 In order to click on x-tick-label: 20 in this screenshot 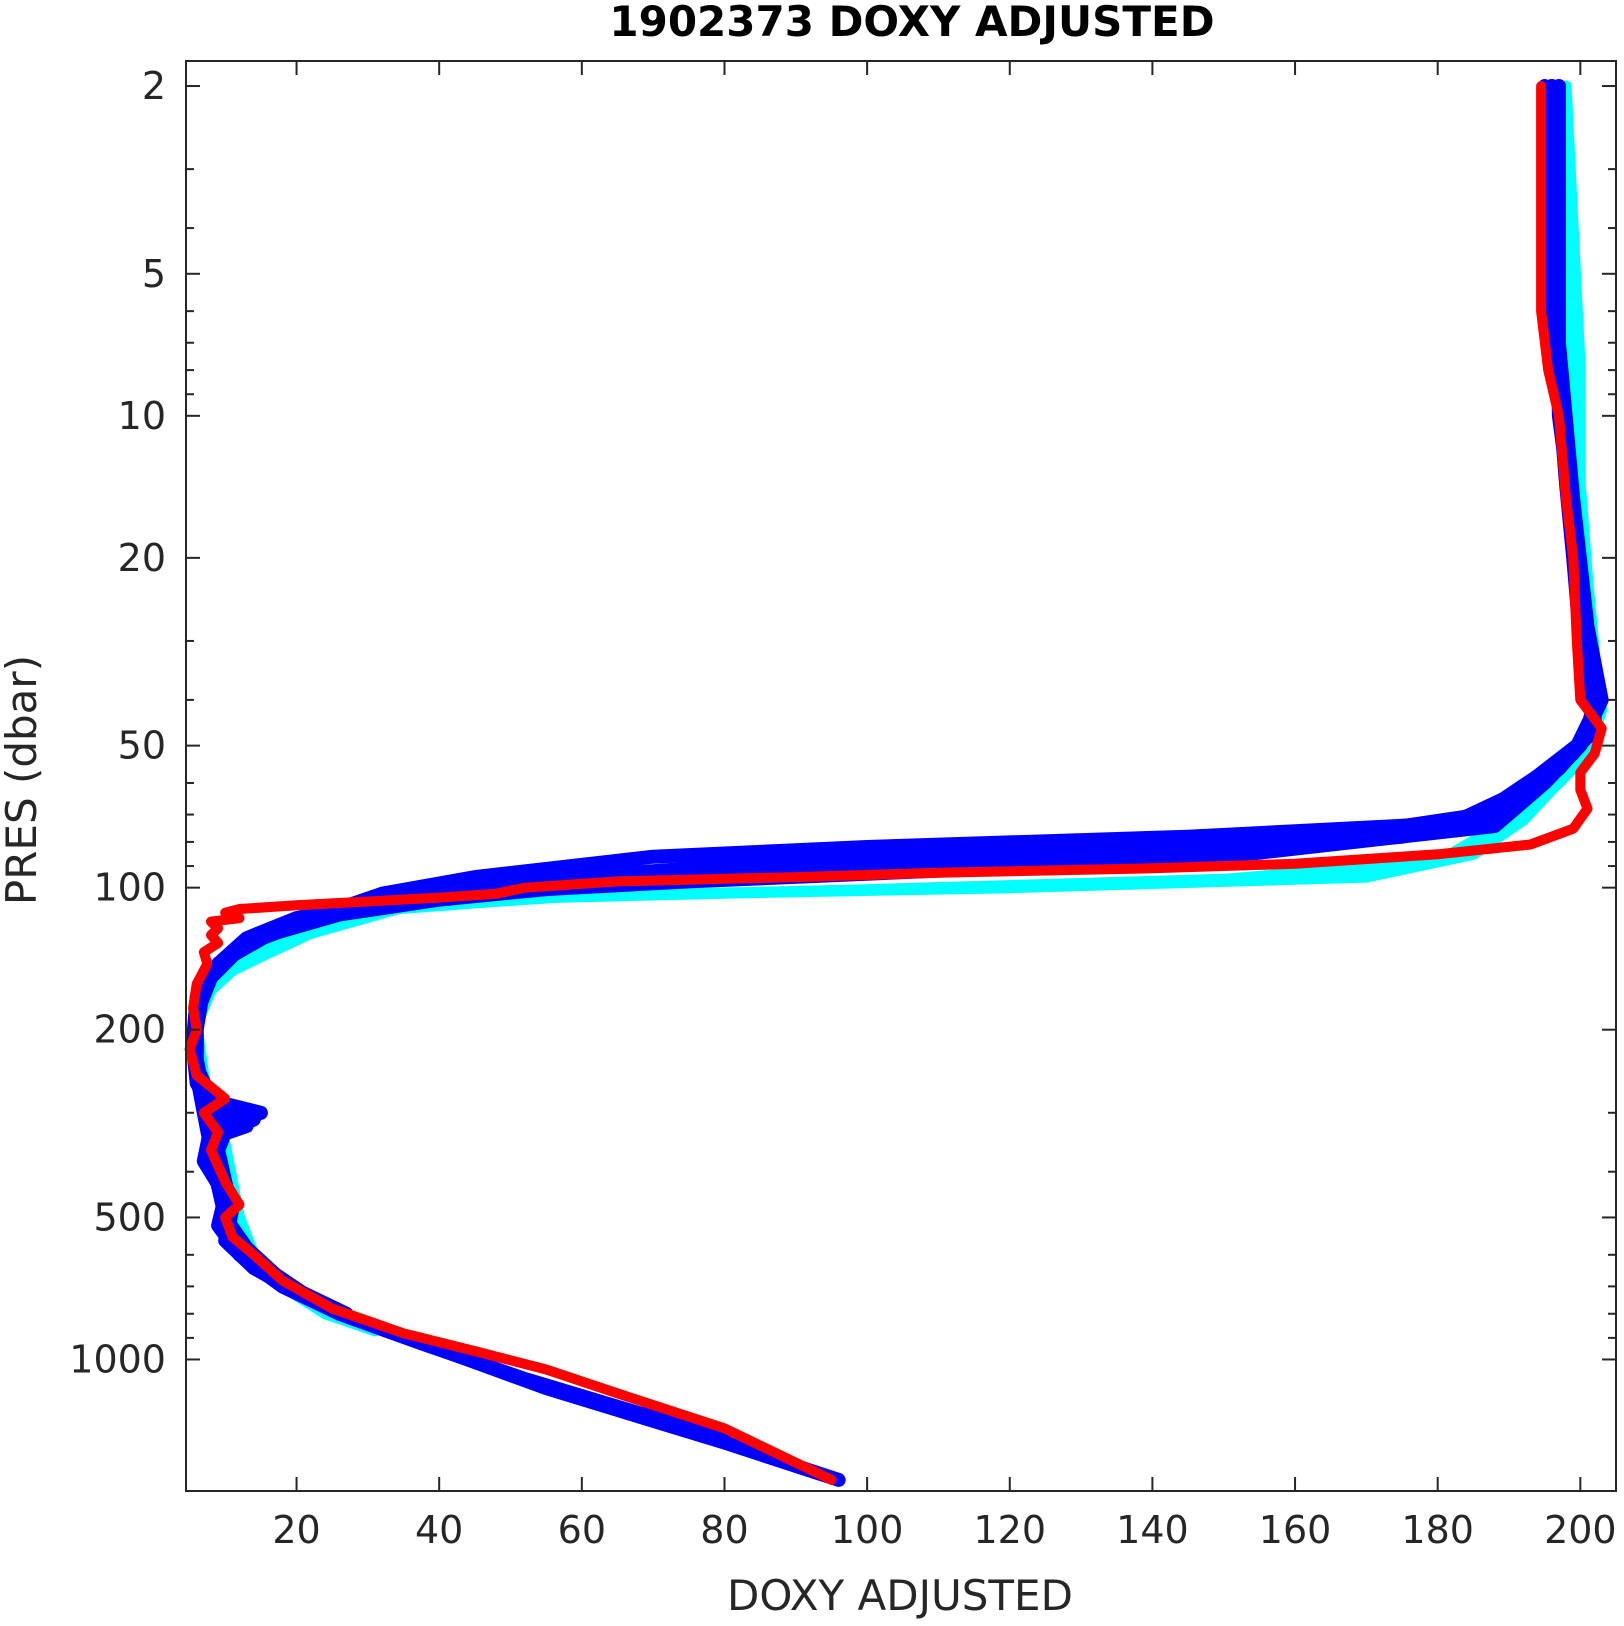, I will do `click(296, 1530)`.